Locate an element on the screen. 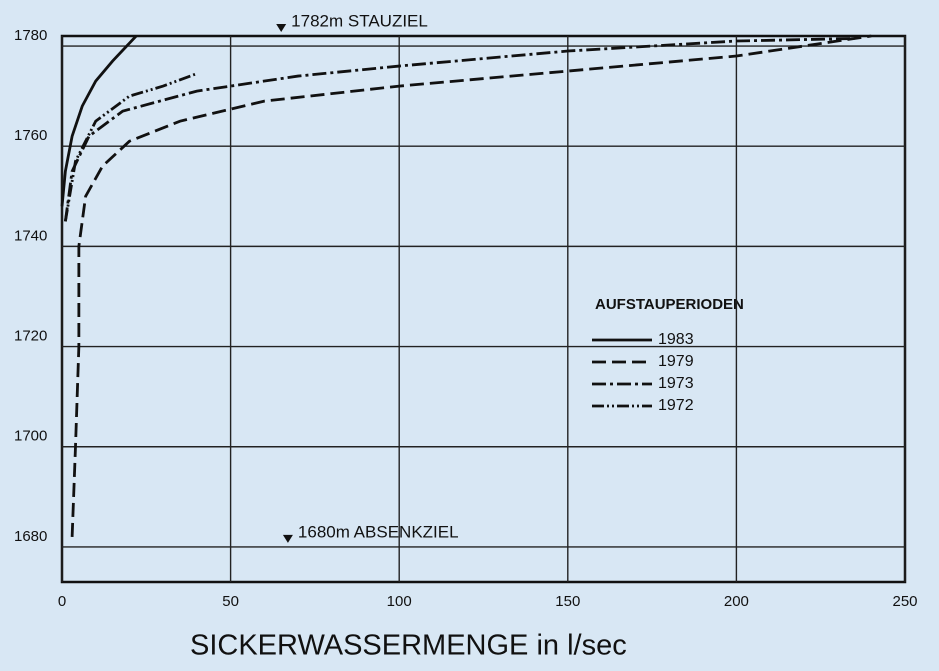  x-tick-label: 150 is located at coordinates (567, 601).